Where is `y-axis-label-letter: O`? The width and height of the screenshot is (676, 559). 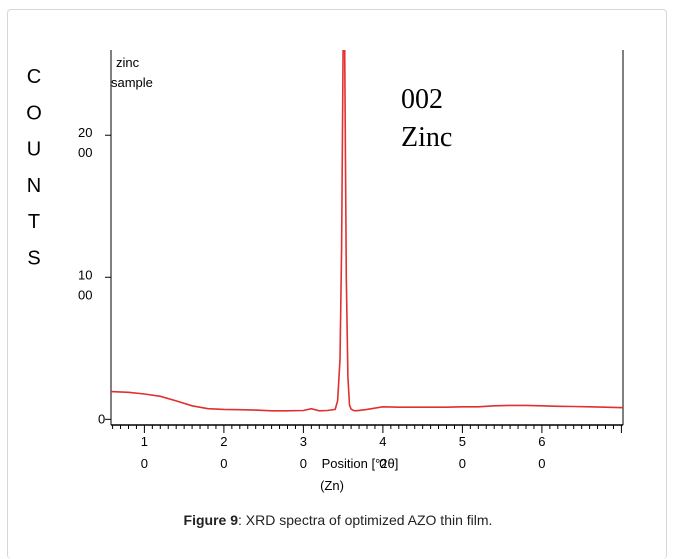
y-axis-label-letter: O is located at coordinates (34, 113).